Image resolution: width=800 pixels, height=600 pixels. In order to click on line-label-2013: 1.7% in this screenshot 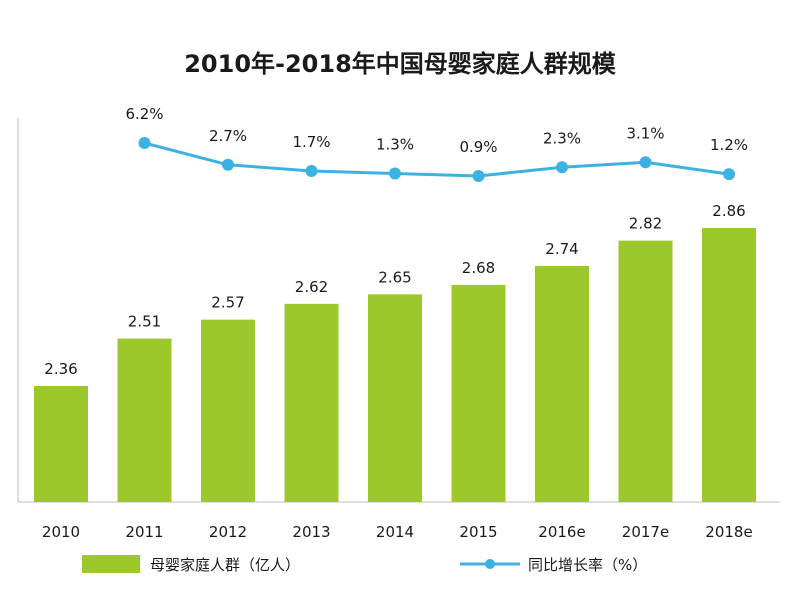, I will do `click(311, 142)`.